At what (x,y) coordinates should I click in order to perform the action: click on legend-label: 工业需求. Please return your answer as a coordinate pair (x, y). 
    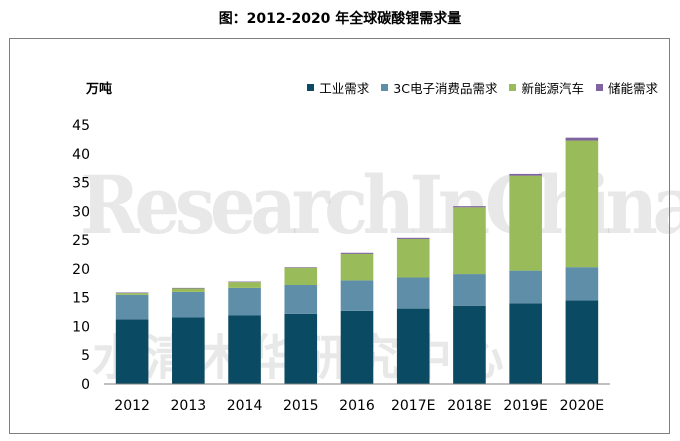
    Looking at the image, I should click on (344, 88).